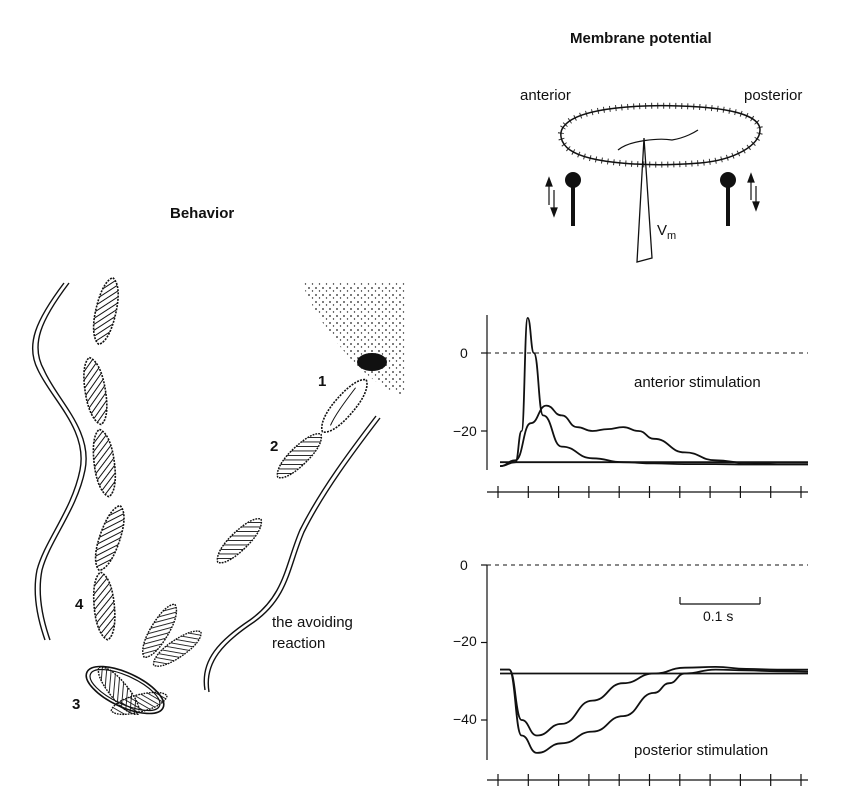  I want to click on behavior-label-3: 3, so click(76, 704).